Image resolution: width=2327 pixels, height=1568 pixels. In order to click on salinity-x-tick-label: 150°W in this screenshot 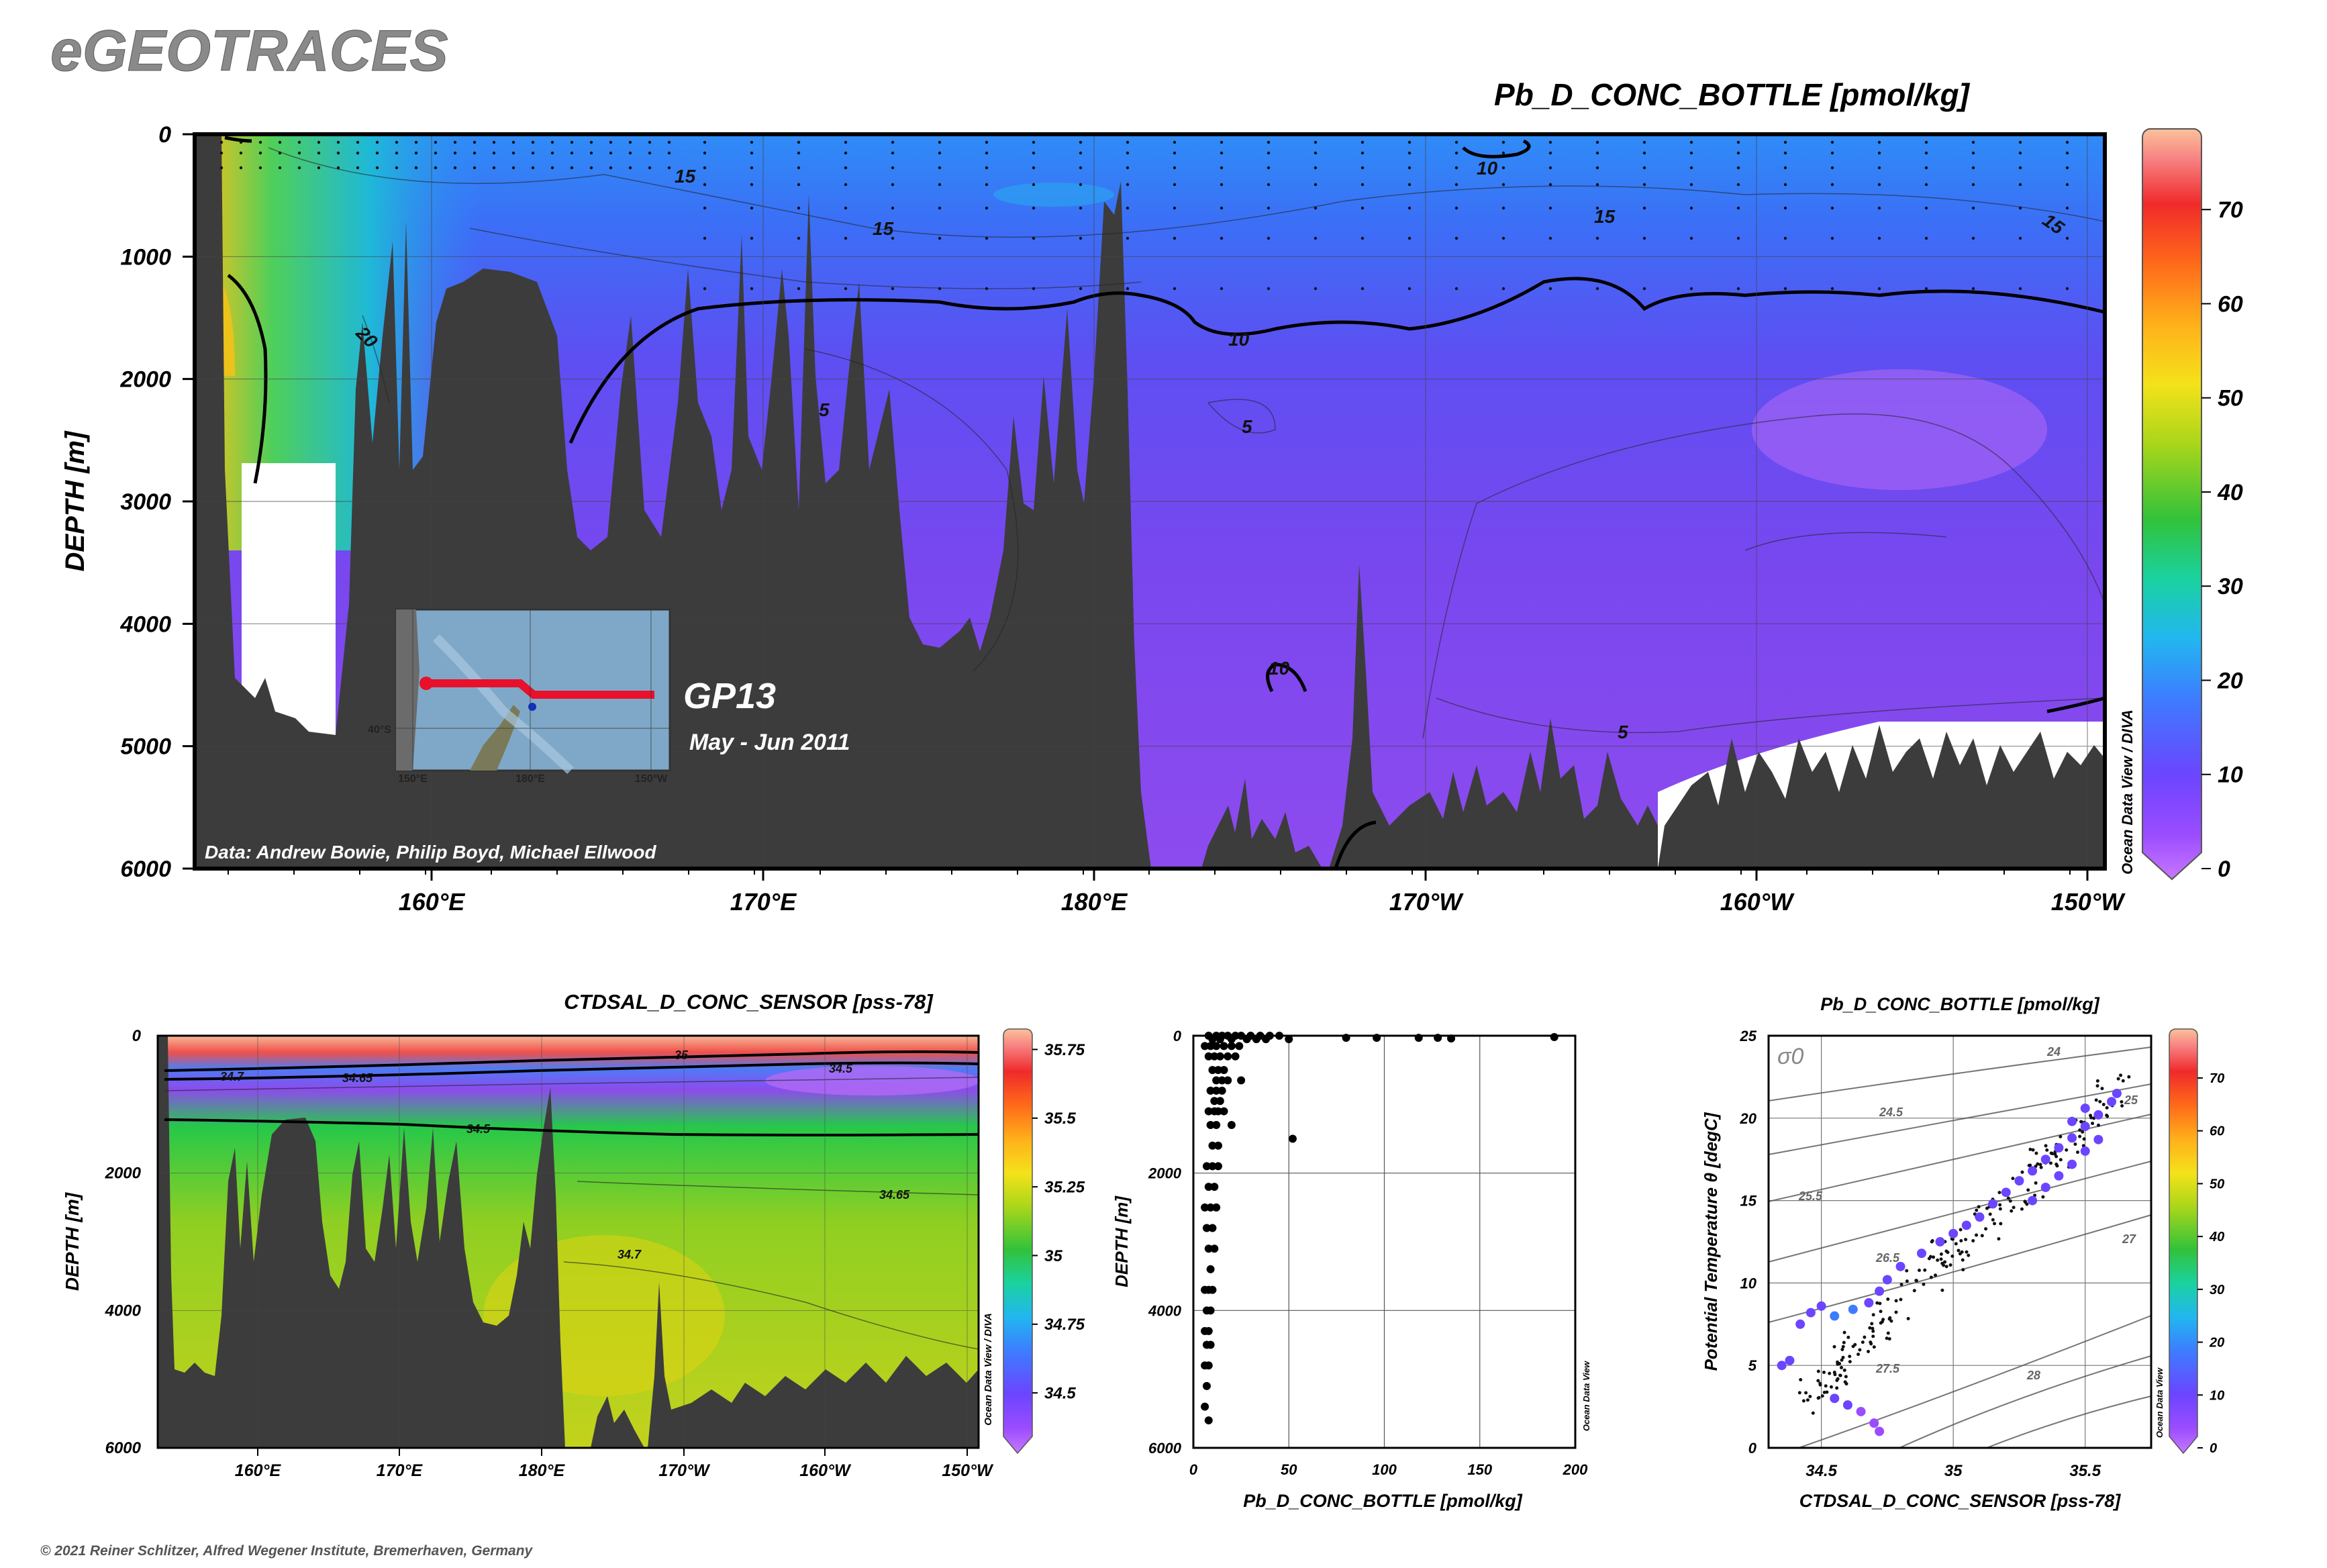, I will do `click(968, 1470)`.